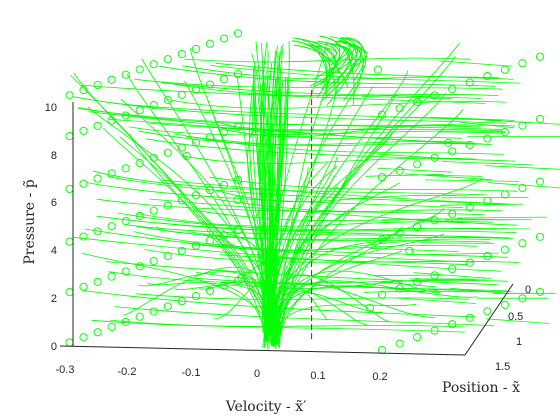 This screenshot has width=560, height=420. I want to click on pressure-tick-label: 6, so click(54, 203).